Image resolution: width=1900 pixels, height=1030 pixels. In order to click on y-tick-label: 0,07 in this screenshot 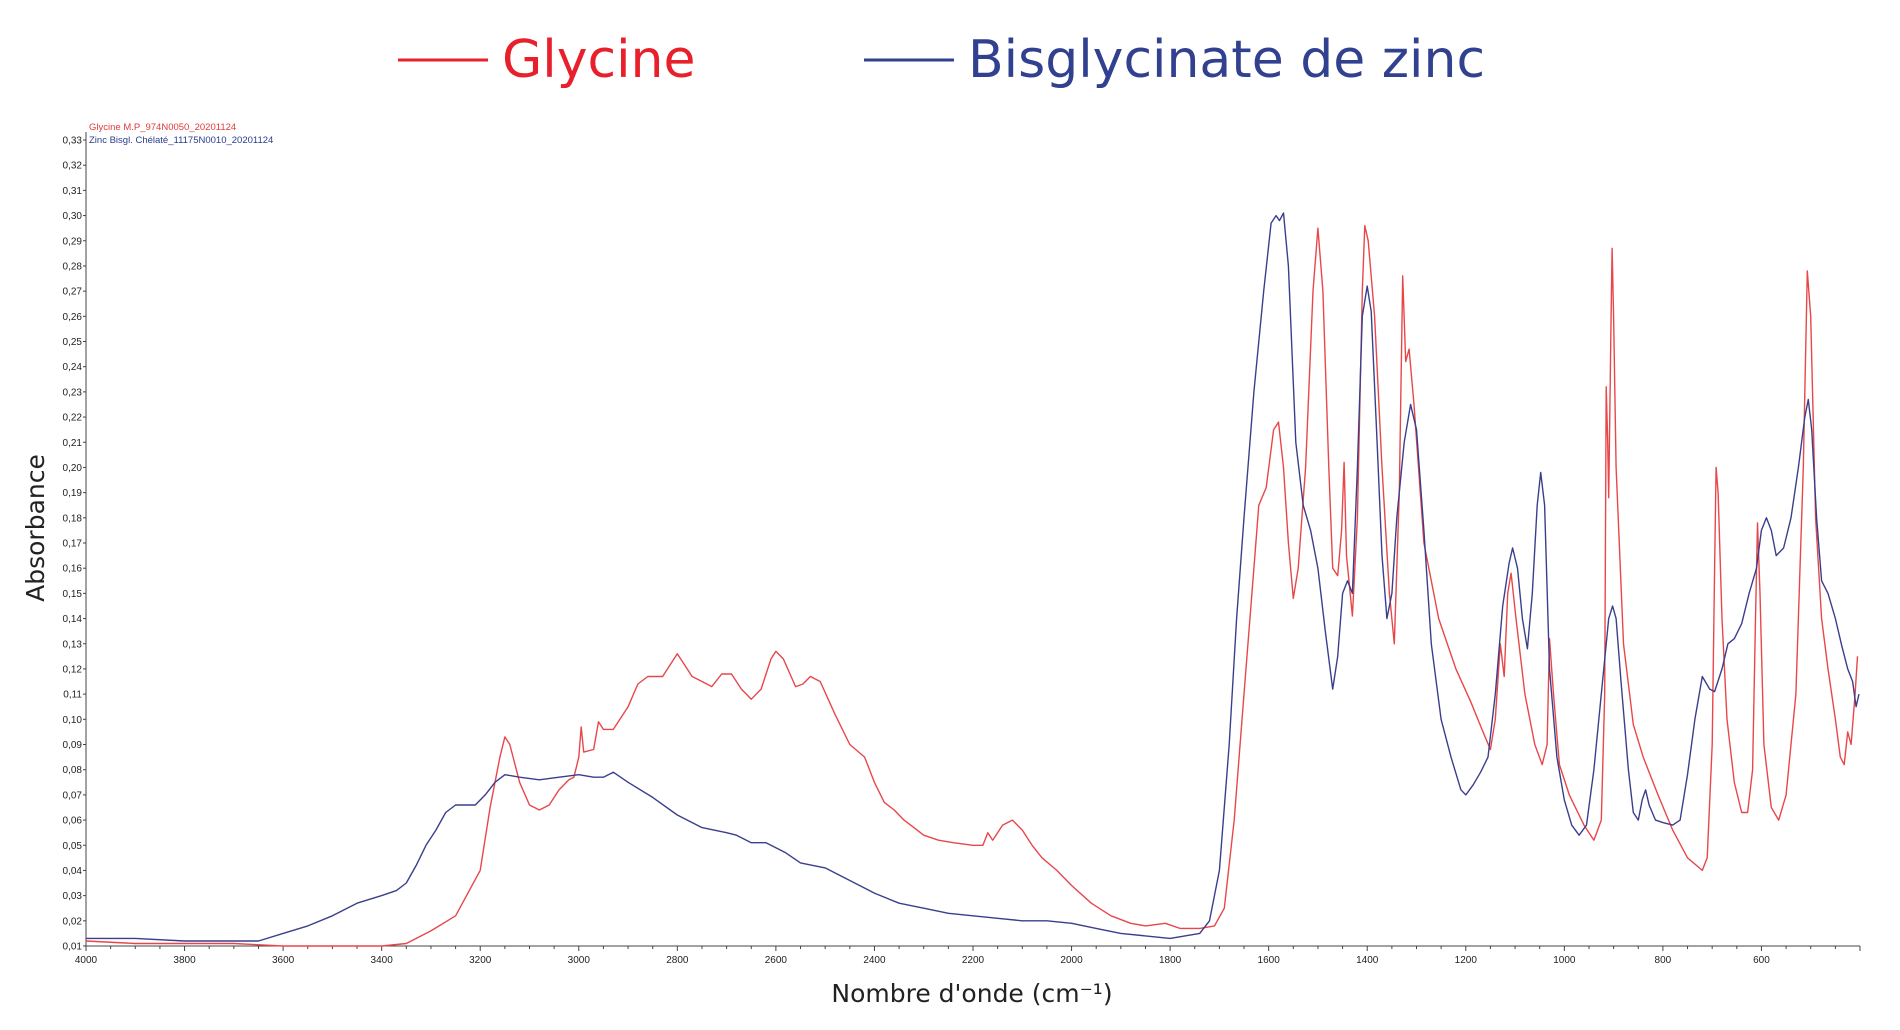, I will do `click(73, 795)`.